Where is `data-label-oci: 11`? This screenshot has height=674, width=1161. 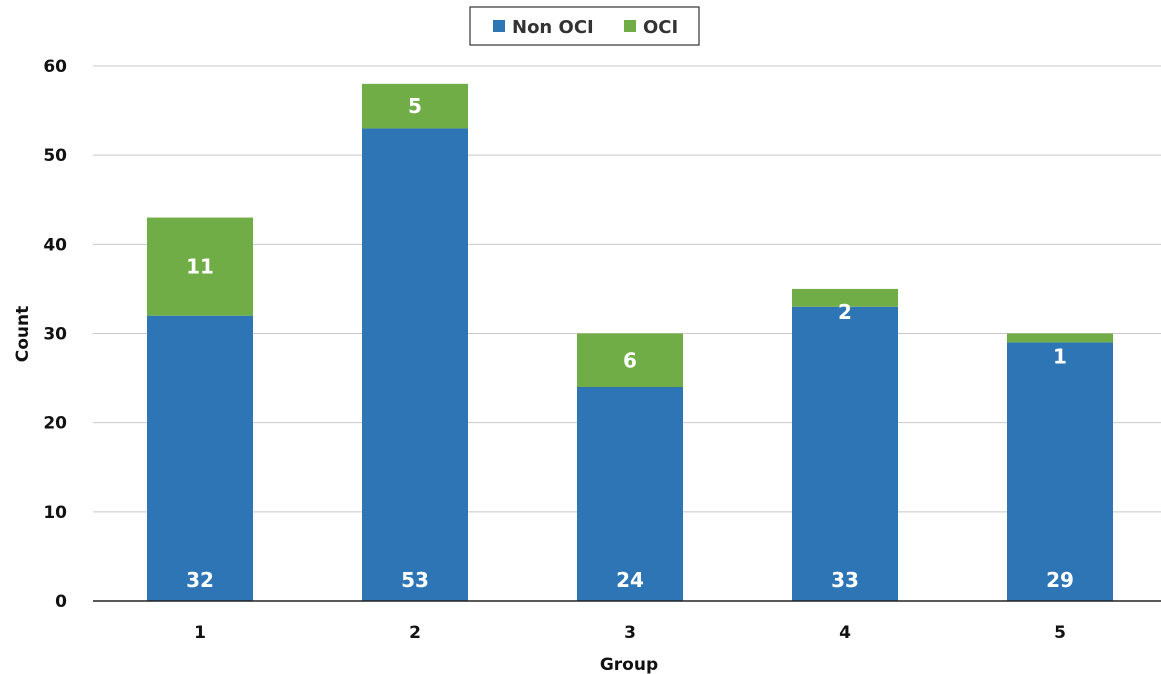 data-label-oci: 11 is located at coordinates (200, 267).